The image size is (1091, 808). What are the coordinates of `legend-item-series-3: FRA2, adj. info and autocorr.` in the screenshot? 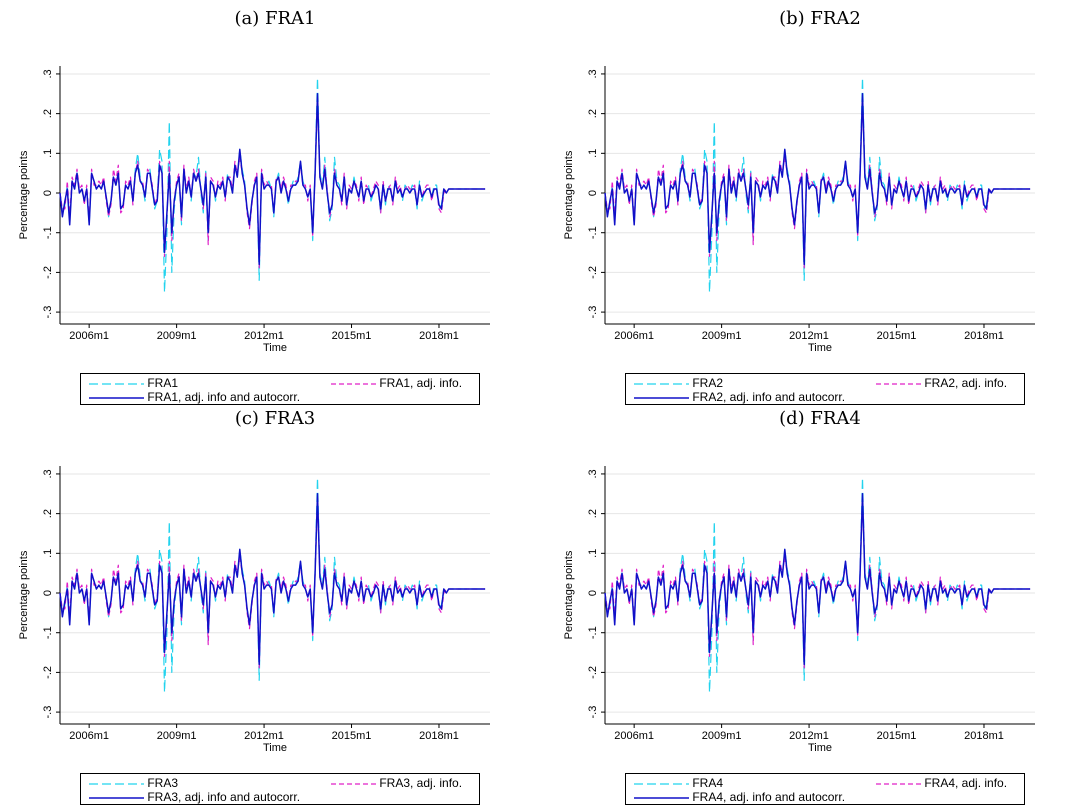 It's located at (739, 397).